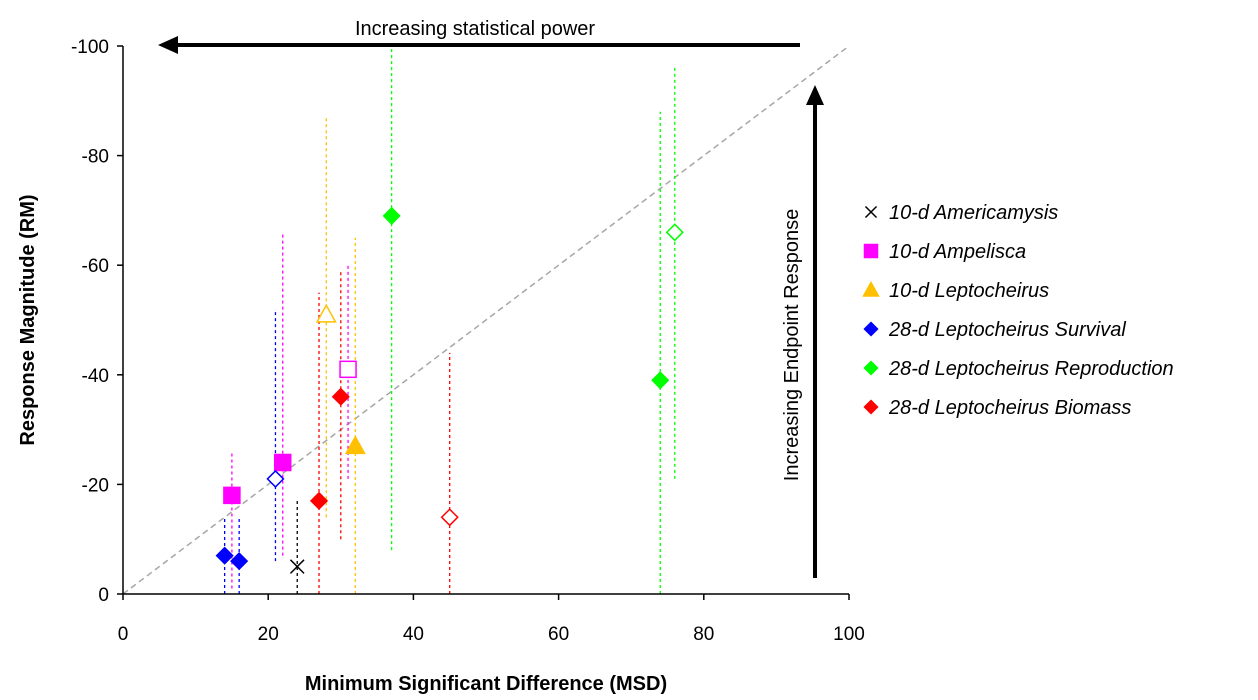 Image resolution: width=1258 pixels, height=700 pixels. Describe the element at coordinates (973, 213) in the screenshot. I see `legend-entry: 10-d Americamysis` at that location.